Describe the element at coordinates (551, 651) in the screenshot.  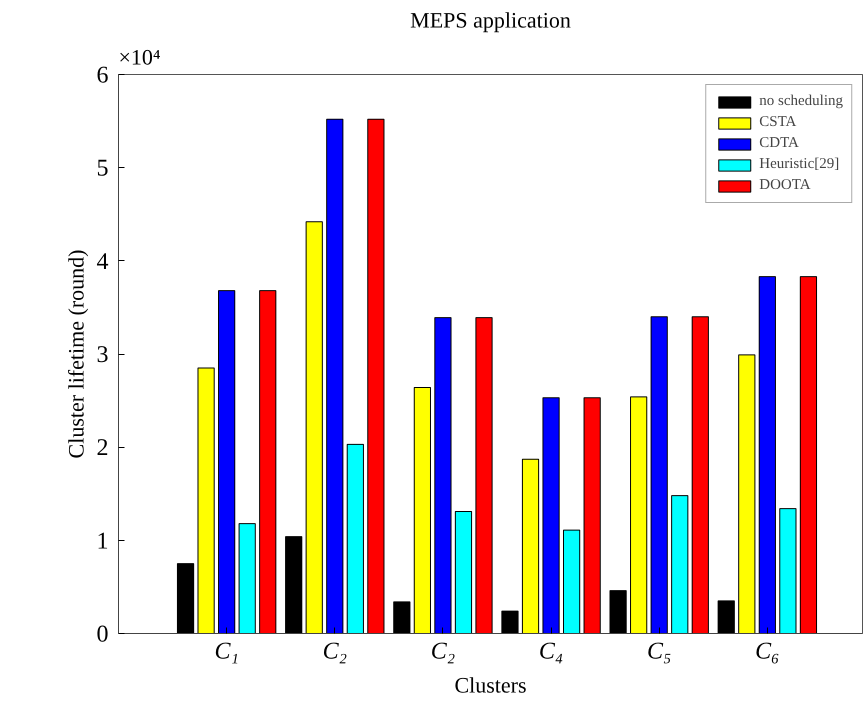
I see `x-tick-label: C₄` at that location.